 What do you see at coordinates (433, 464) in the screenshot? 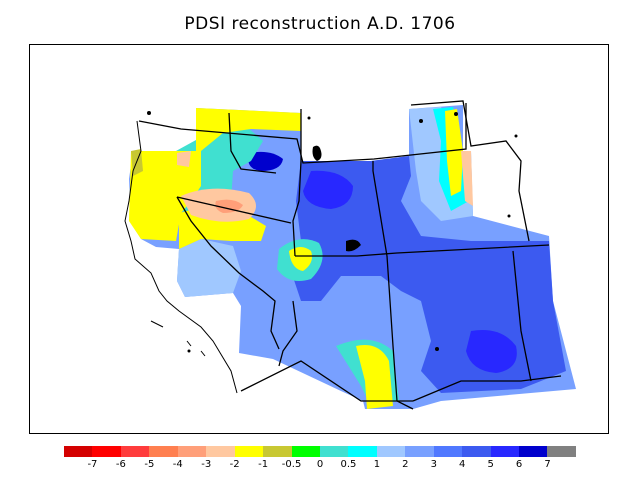
I see `colorbar-tick-label: 3` at bounding box center [433, 464].